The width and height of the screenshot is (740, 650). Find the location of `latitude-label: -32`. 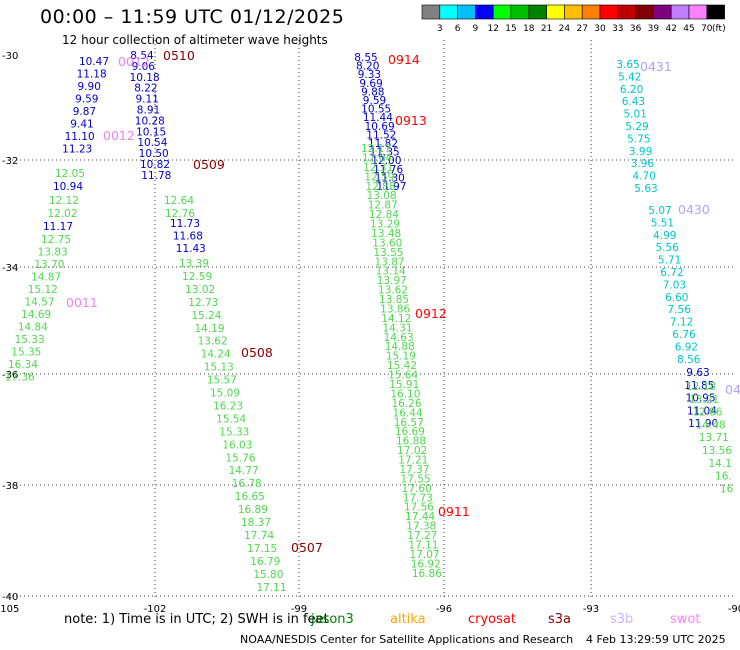

latitude-label: -32 is located at coordinates (10, 161).